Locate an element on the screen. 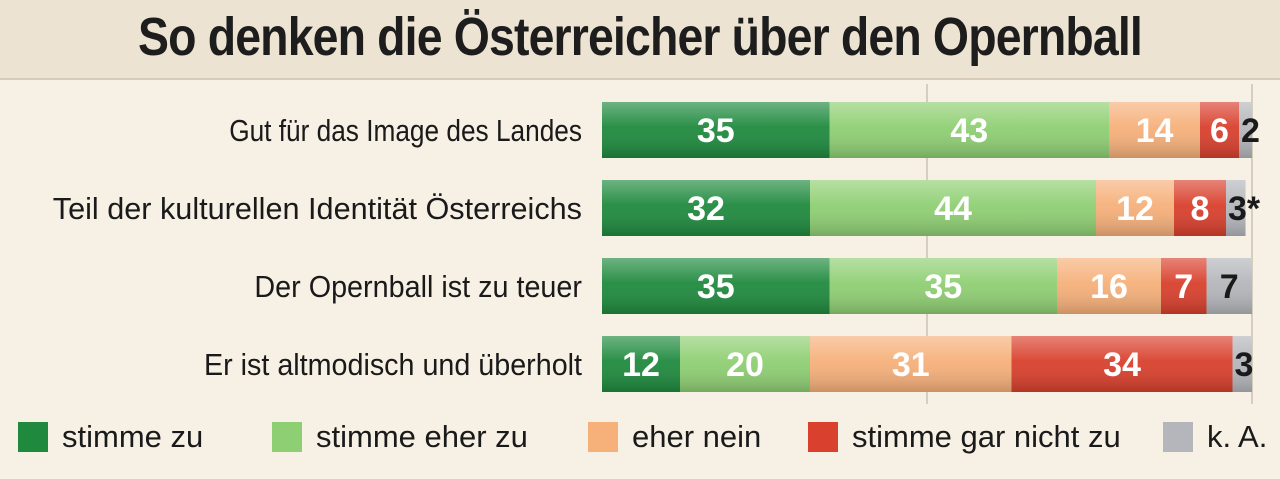 The image size is (1280, 479). data-label: 8 is located at coordinates (1200, 209).